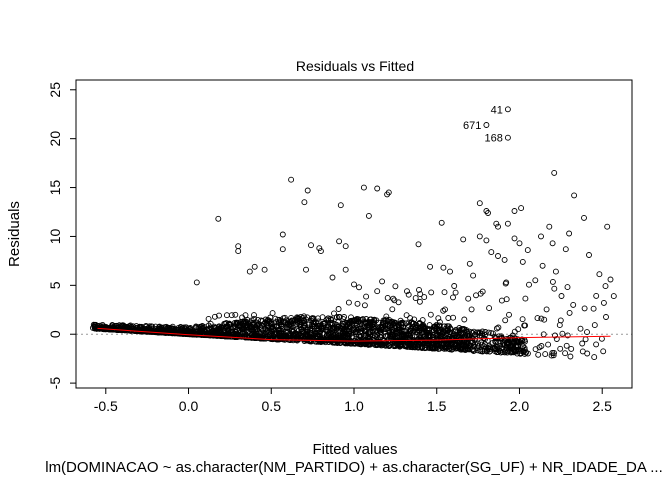 The height and width of the screenshot is (480, 672). Describe the element at coordinates (55, 139) in the screenshot. I see `y-tick-label: 20` at that location.